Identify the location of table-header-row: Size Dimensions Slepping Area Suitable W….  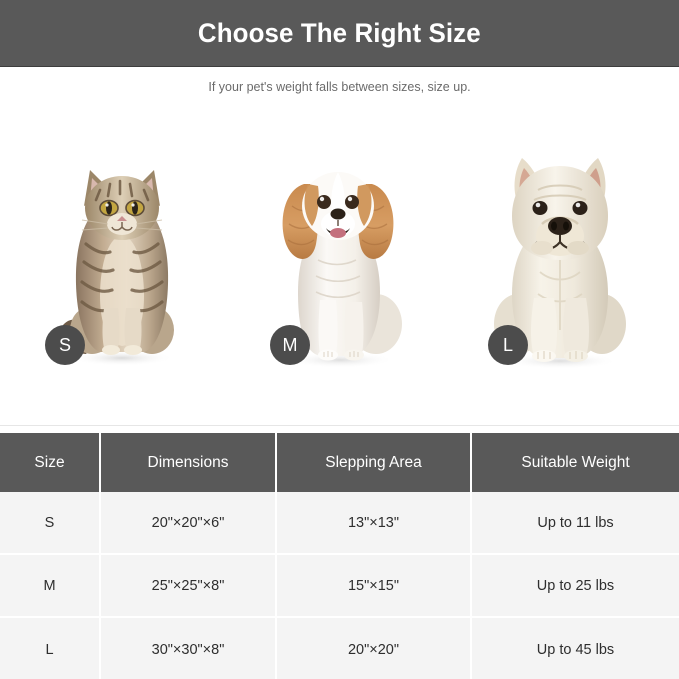
(339, 462).